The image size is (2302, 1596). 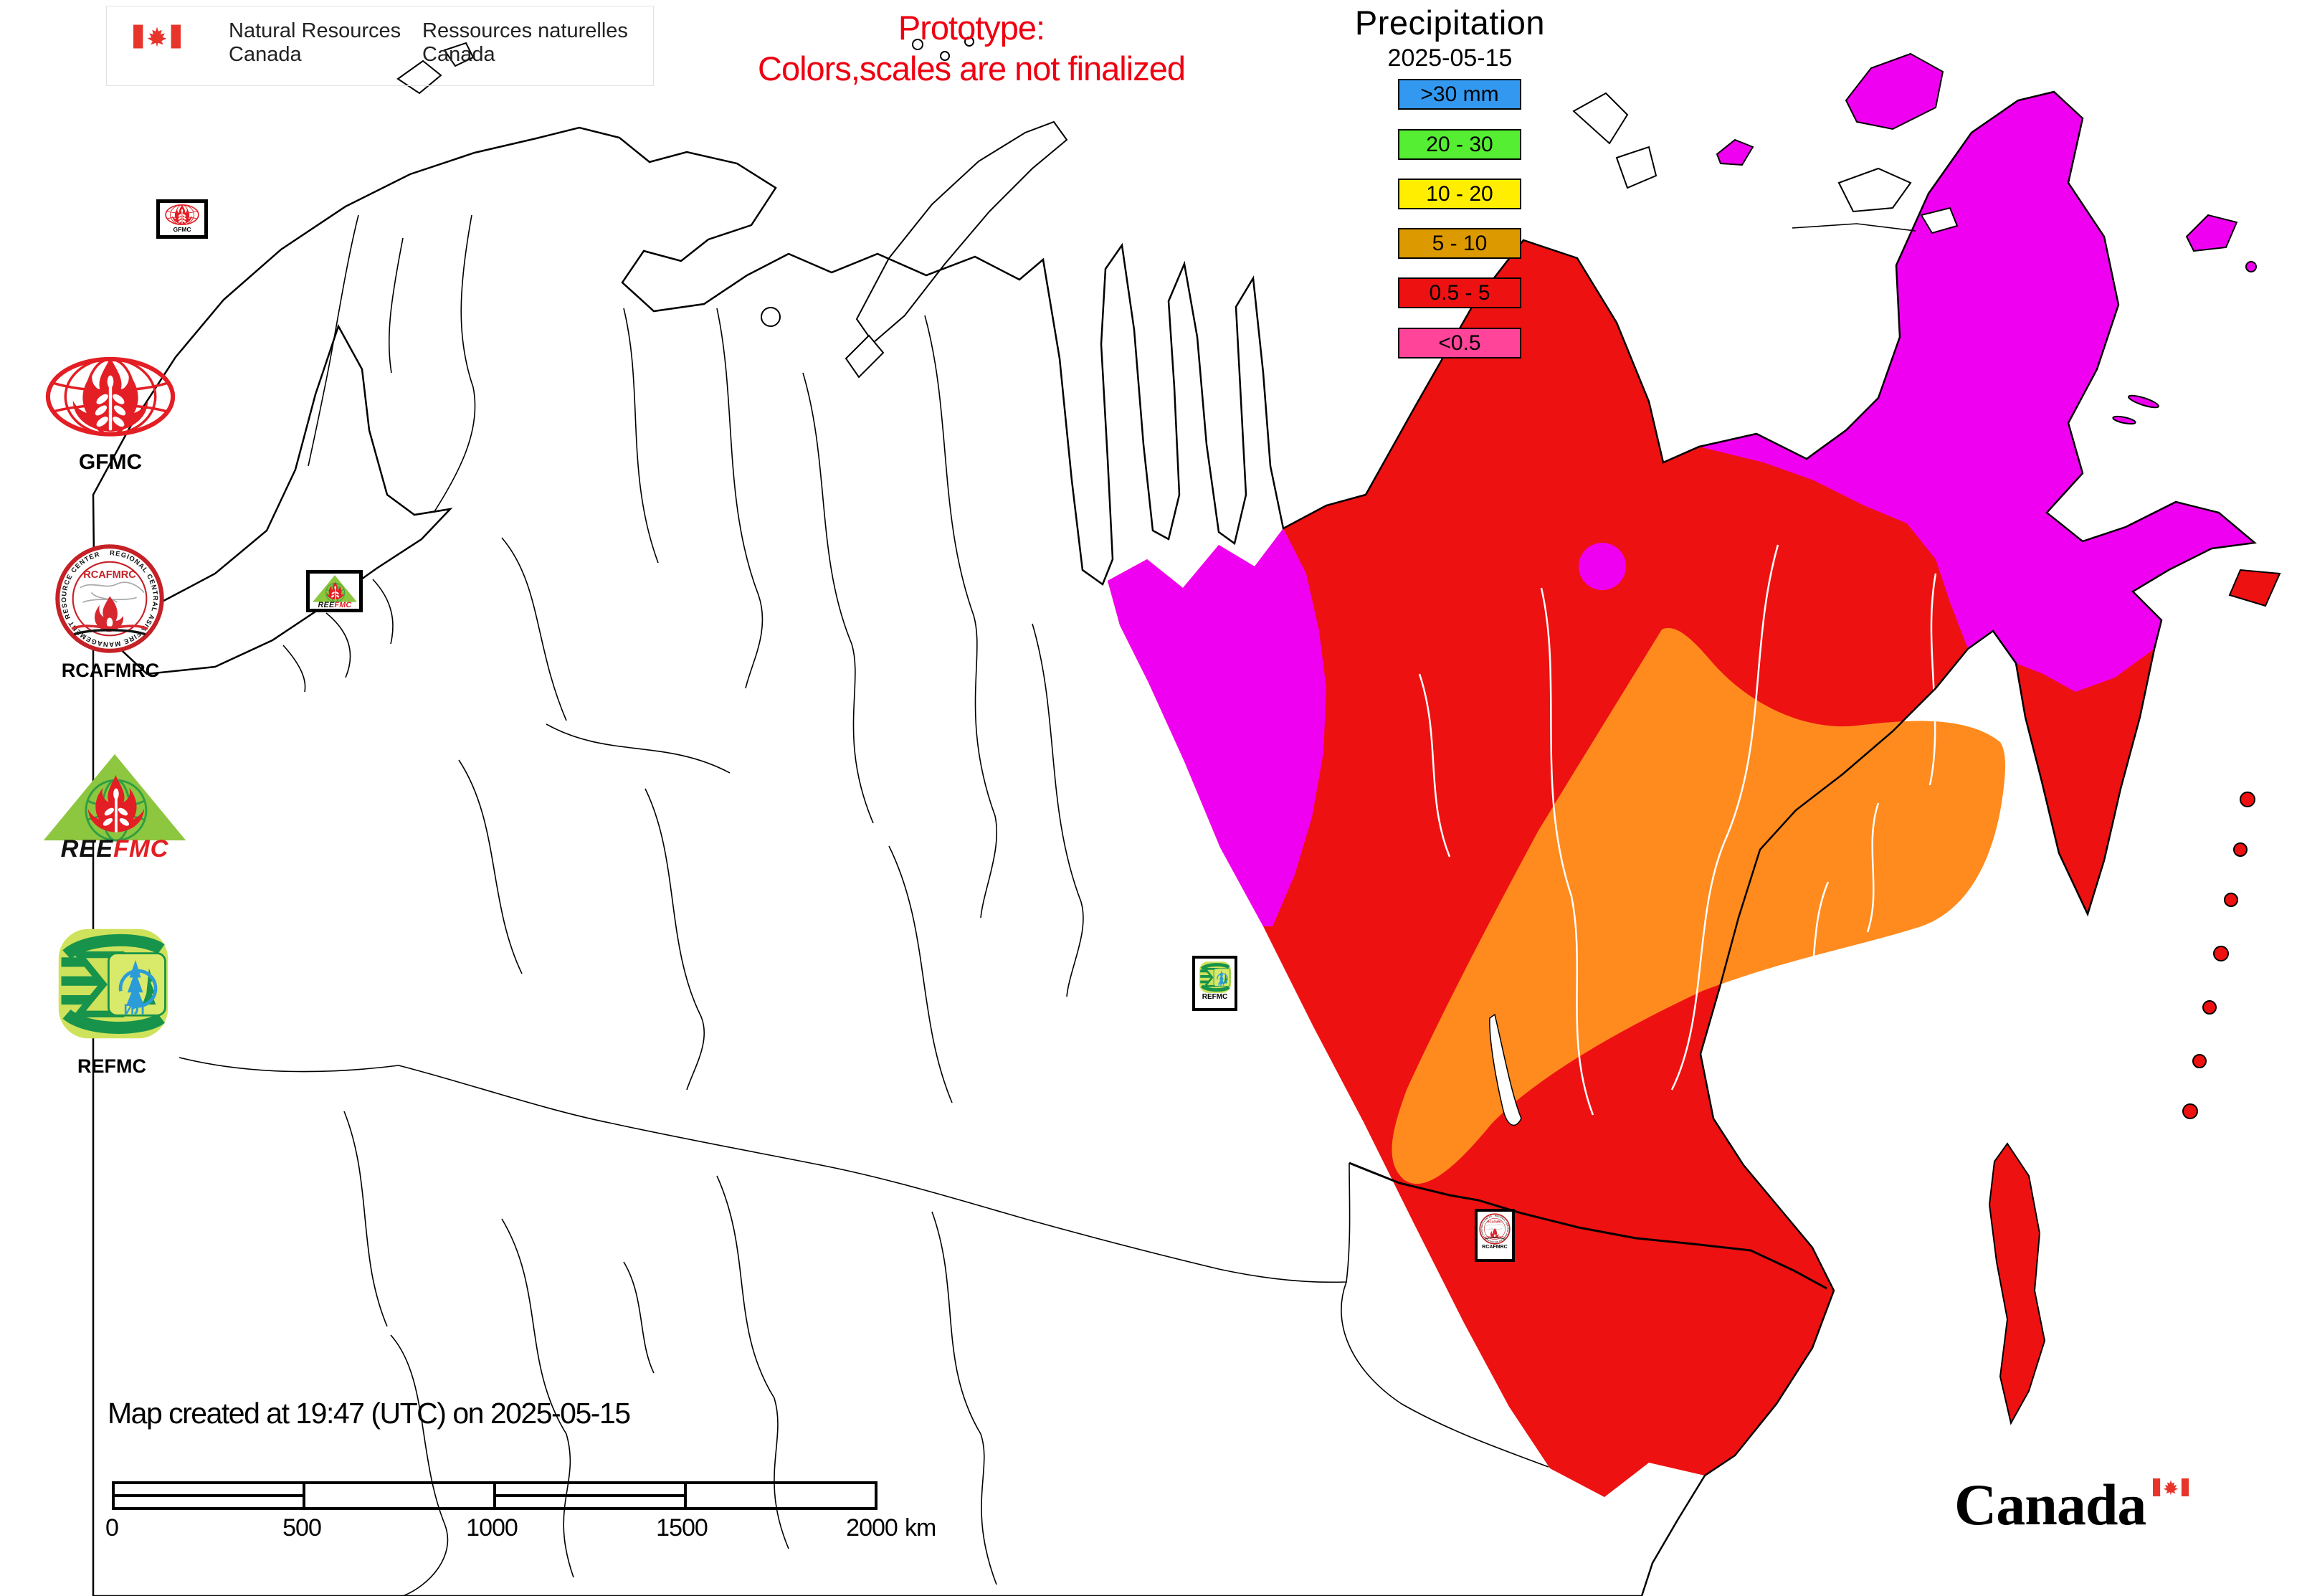 What do you see at coordinates (972, 68) in the screenshot?
I see `prototype-warning-line2: Colors,scales are not finalized` at bounding box center [972, 68].